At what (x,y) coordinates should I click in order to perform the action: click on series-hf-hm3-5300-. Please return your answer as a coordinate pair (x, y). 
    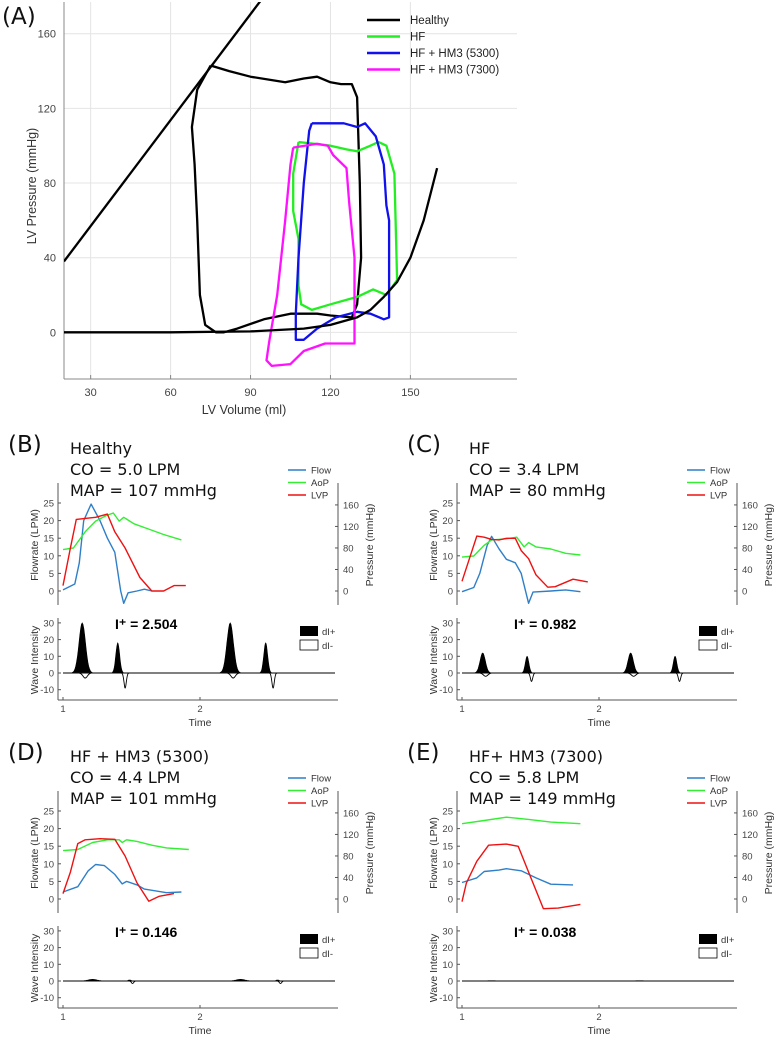
    Looking at the image, I should click on (342, 231).